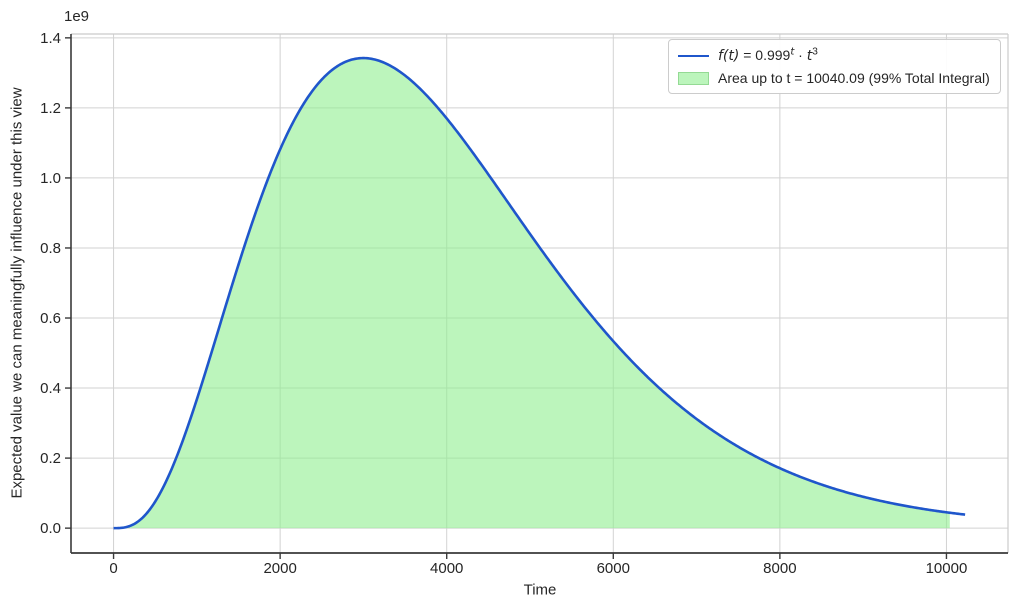 The height and width of the screenshot is (614, 1024). What do you see at coordinates (50, 318) in the screenshot?
I see `y-tick-label: 0.6` at bounding box center [50, 318].